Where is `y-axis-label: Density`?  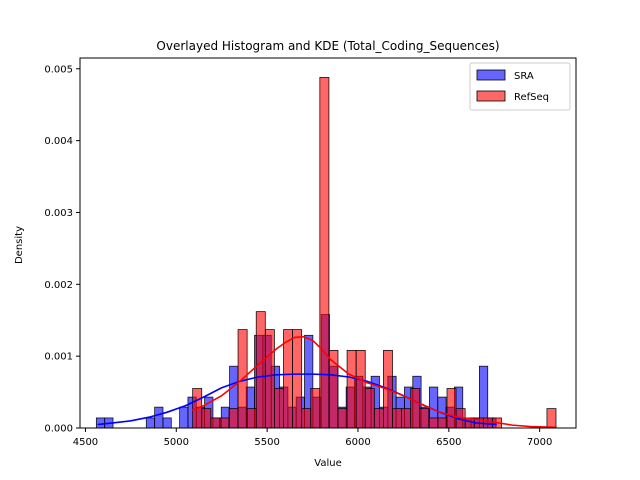 y-axis-label: Density is located at coordinates (19, 245).